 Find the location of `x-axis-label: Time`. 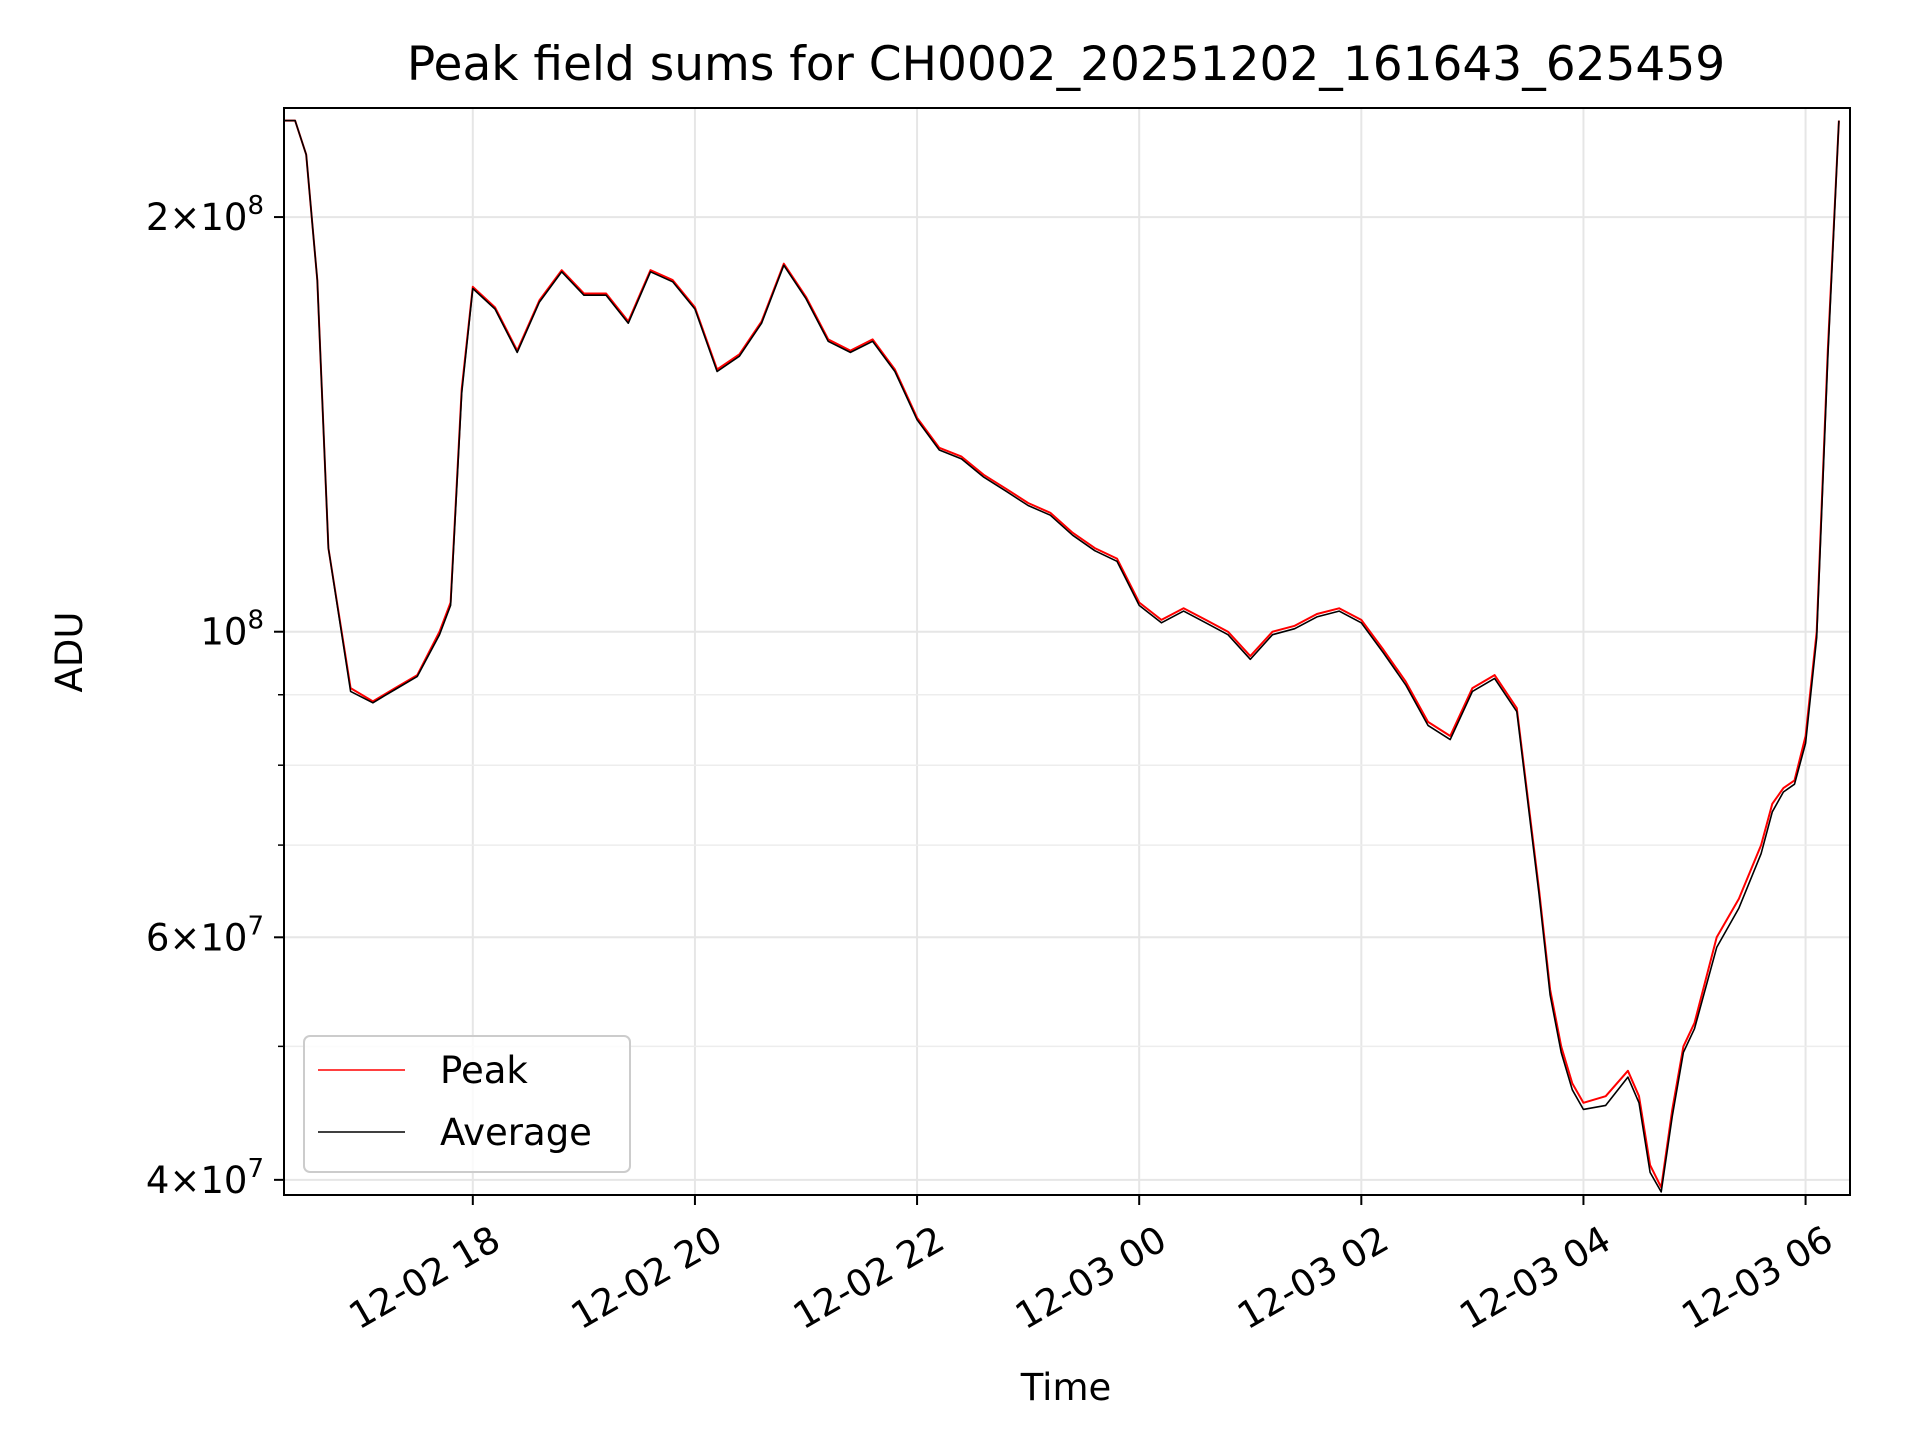

x-axis-label: Time is located at coordinates (1066, 1387).